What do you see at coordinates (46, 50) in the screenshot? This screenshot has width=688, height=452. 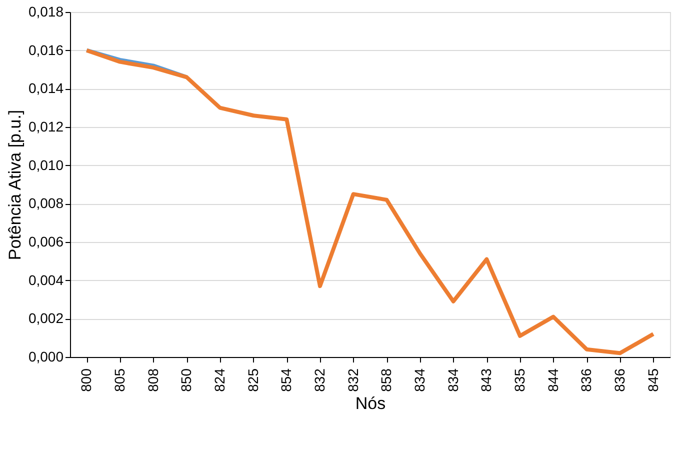 I see `y-tick-label: 0,016` at bounding box center [46, 50].